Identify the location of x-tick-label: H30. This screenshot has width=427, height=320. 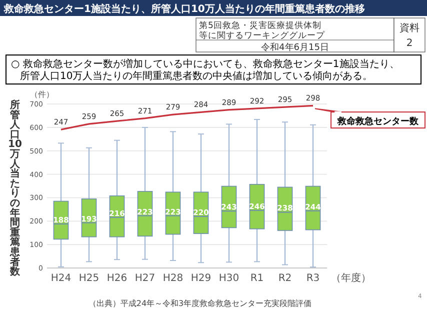
(229, 278).